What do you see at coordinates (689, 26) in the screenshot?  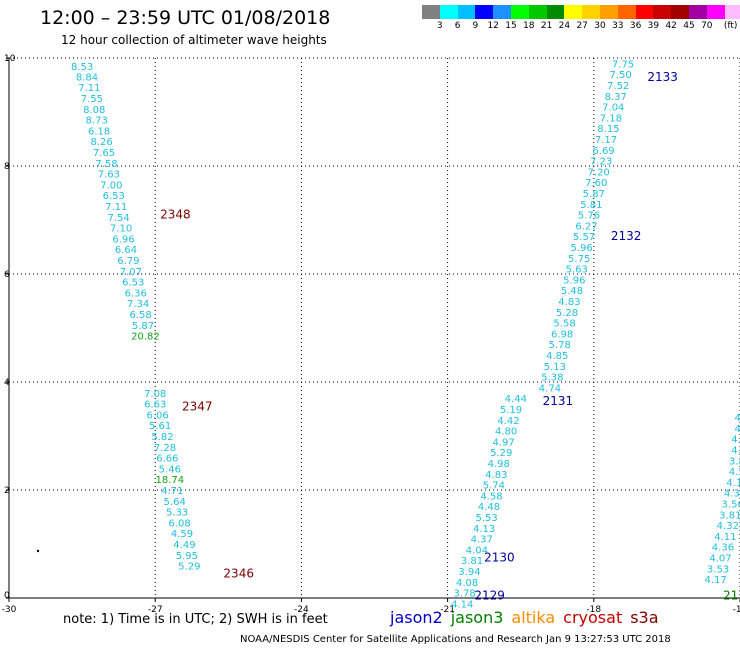 I see `color-scale-label: 45` at bounding box center [689, 26].